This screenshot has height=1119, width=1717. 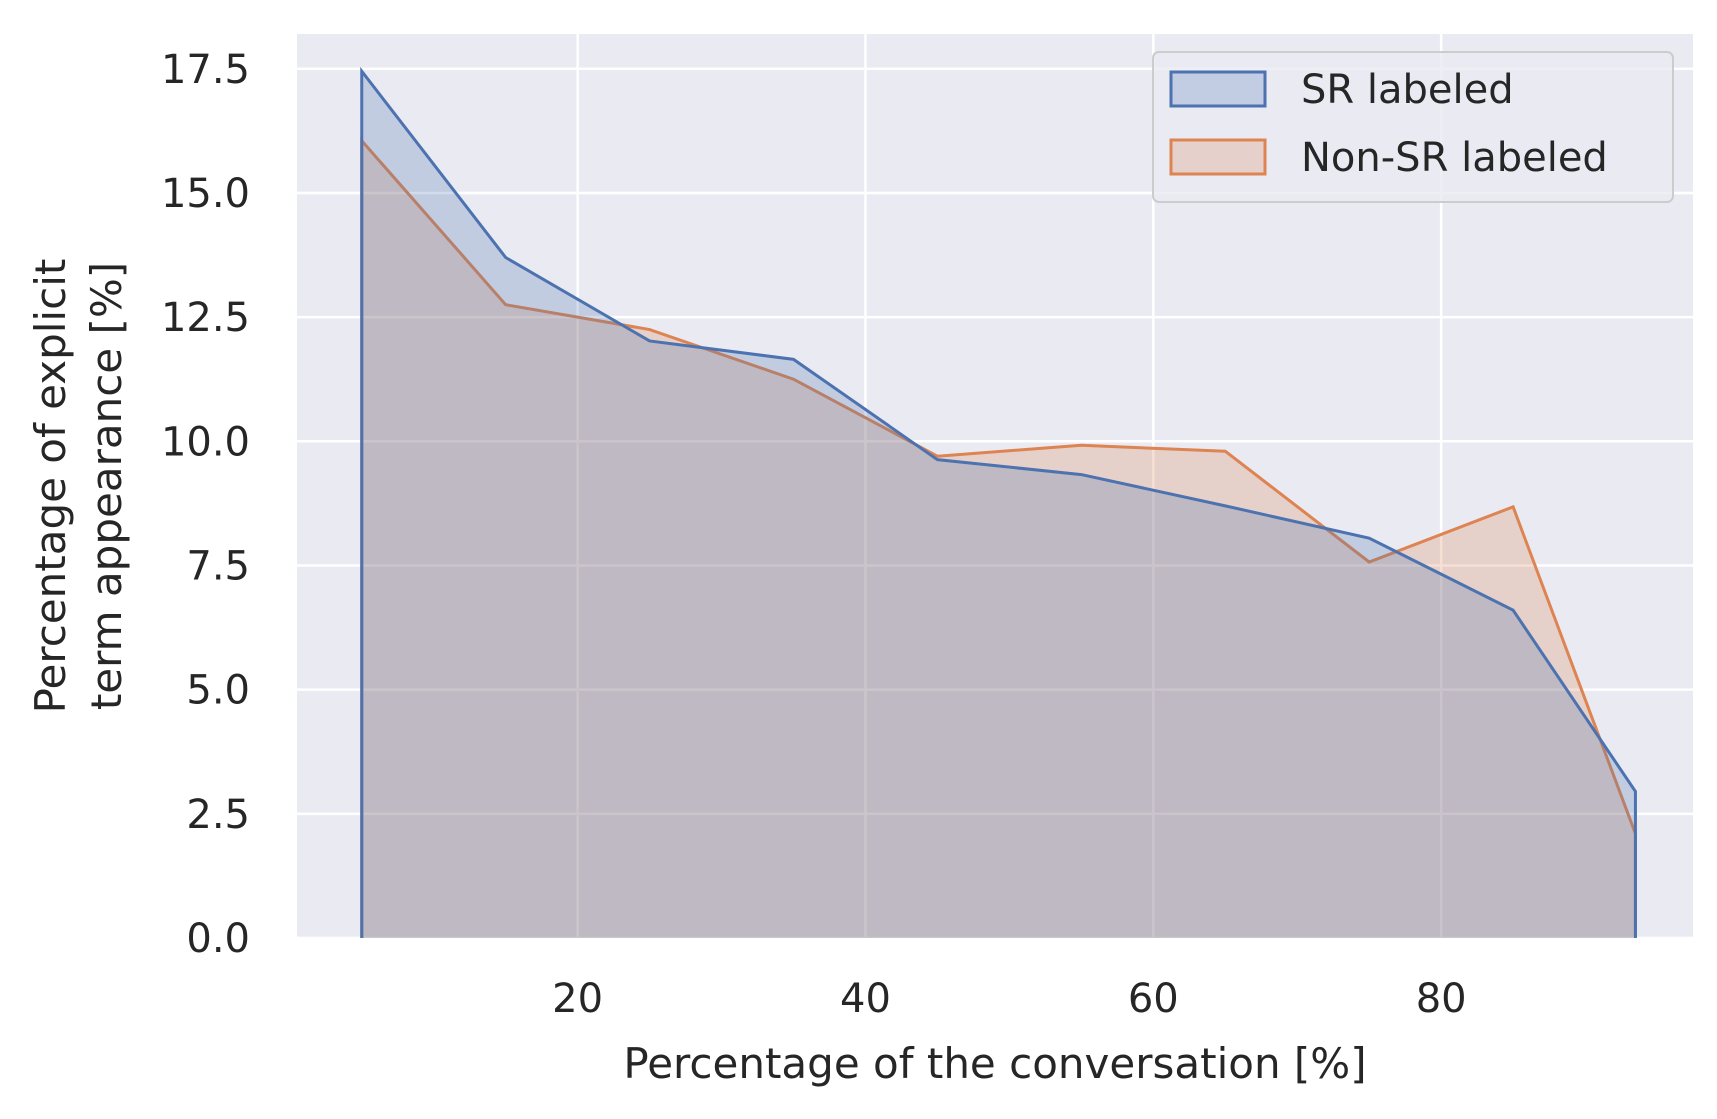 What do you see at coordinates (205, 318) in the screenshot?
I see `y-tick-label: 12.5` at bounding box center [205, 318].